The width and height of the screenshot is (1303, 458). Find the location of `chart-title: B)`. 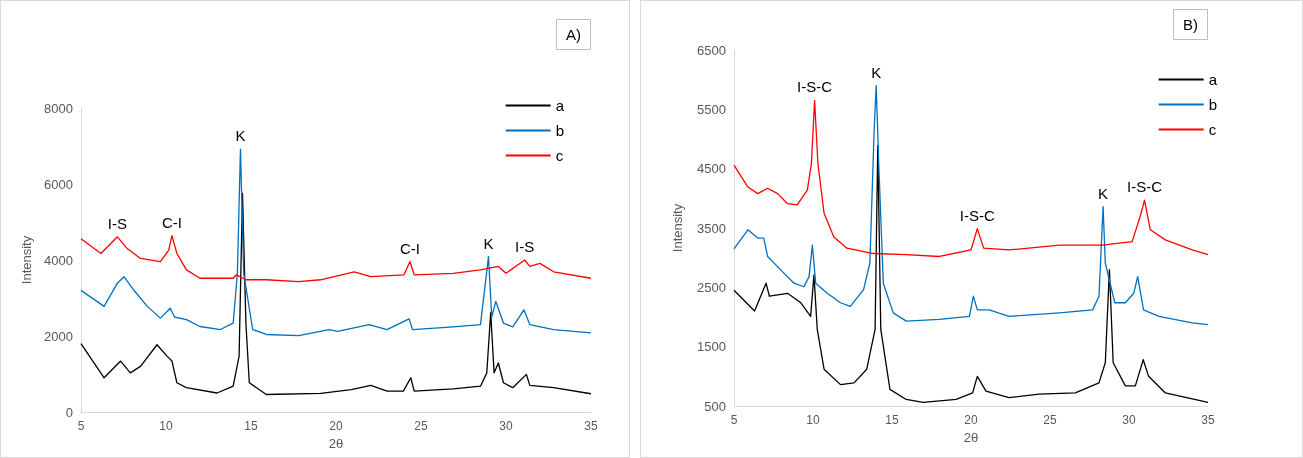

chart-title: B) is located at coordinates (1190, 24).